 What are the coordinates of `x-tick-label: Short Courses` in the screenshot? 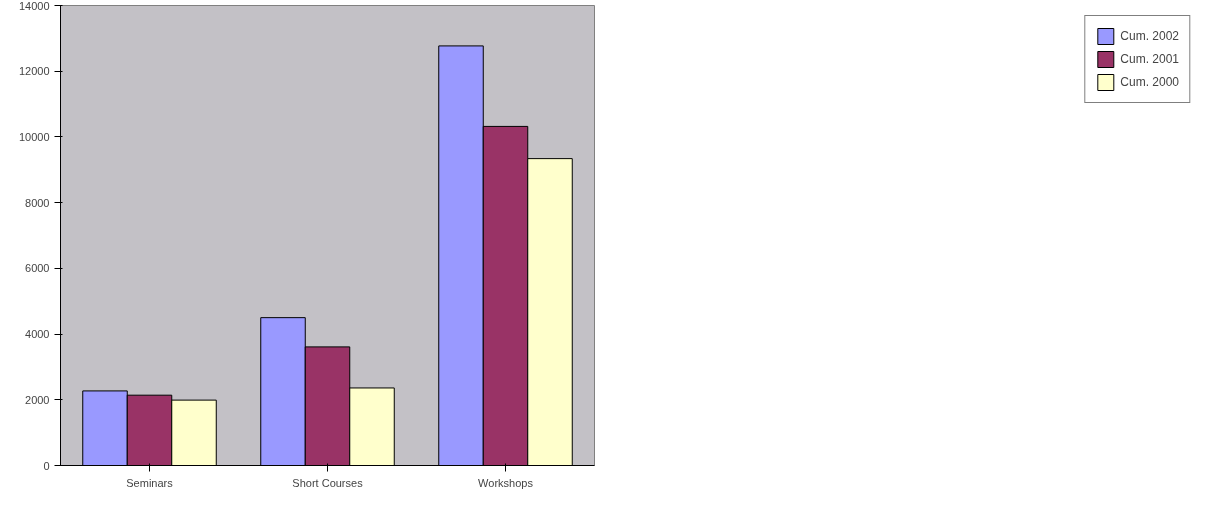 It's located at (328, 482).